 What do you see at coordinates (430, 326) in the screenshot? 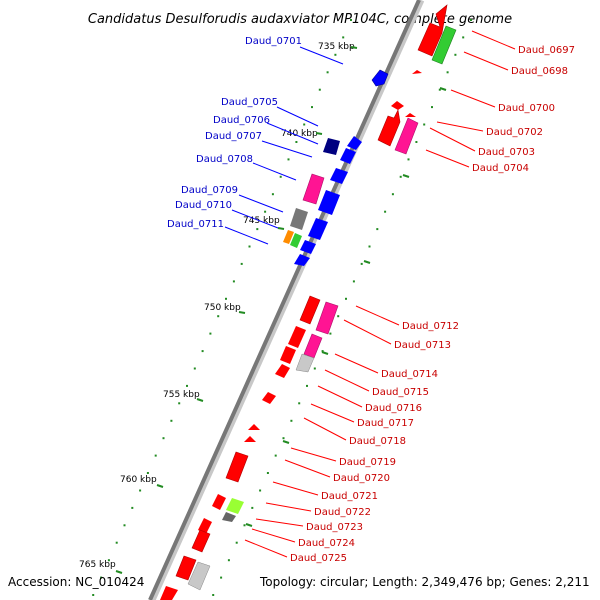
I see `label-daud-0712: Daud_0712` at bounding box center [430, 326].